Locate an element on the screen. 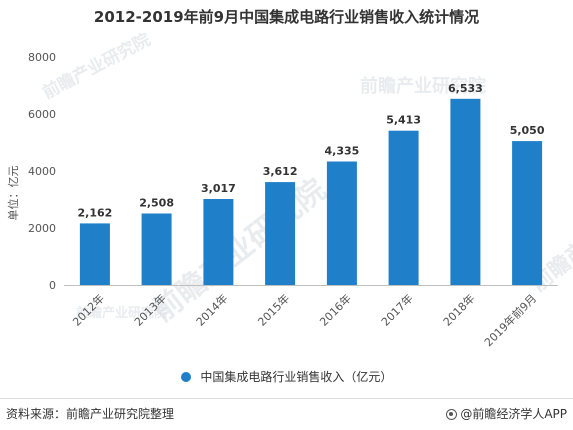  y-axis: 0 2000 4000 6000 8000 is located at coordinates (42, 171).